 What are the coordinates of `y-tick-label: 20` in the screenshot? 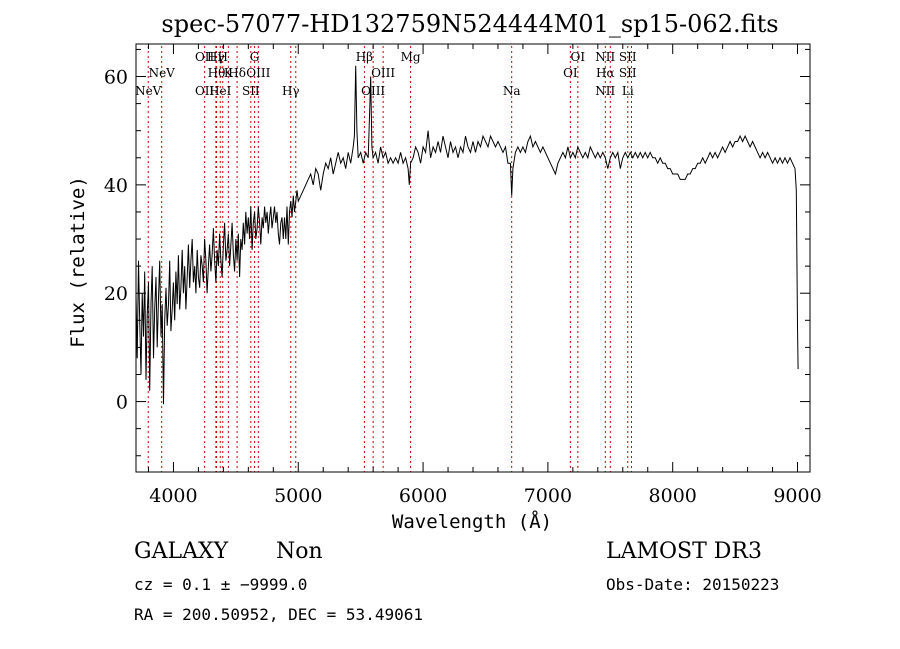 It's located at (116, 294).